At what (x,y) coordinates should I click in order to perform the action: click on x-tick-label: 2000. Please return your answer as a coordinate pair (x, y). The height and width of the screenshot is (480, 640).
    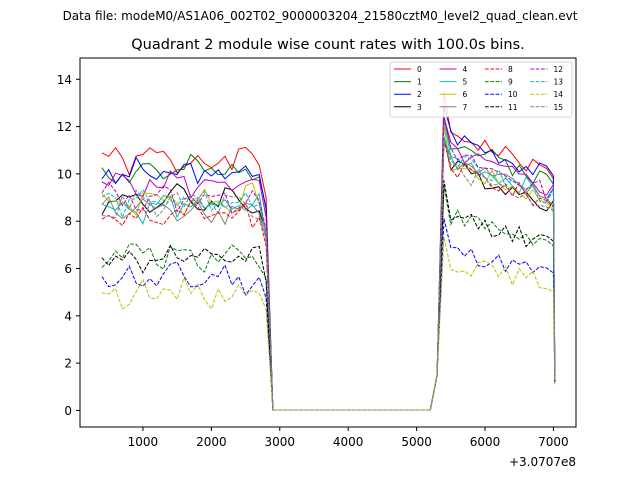
    Looking at the image, I should click on (211, 442).